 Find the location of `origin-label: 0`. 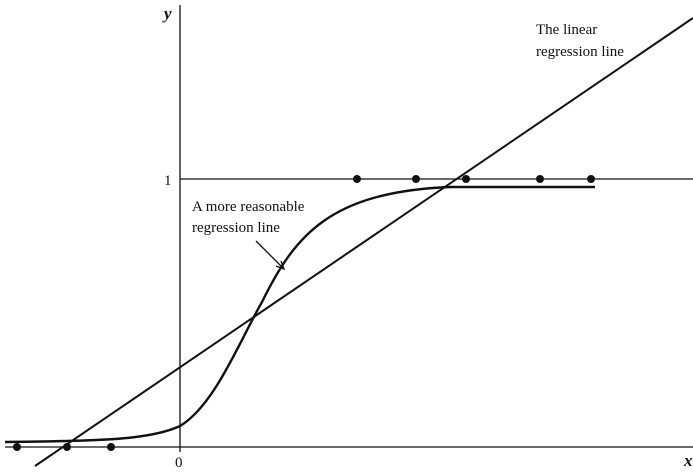

origin-label: 0 is located at coordinates (179, 463).